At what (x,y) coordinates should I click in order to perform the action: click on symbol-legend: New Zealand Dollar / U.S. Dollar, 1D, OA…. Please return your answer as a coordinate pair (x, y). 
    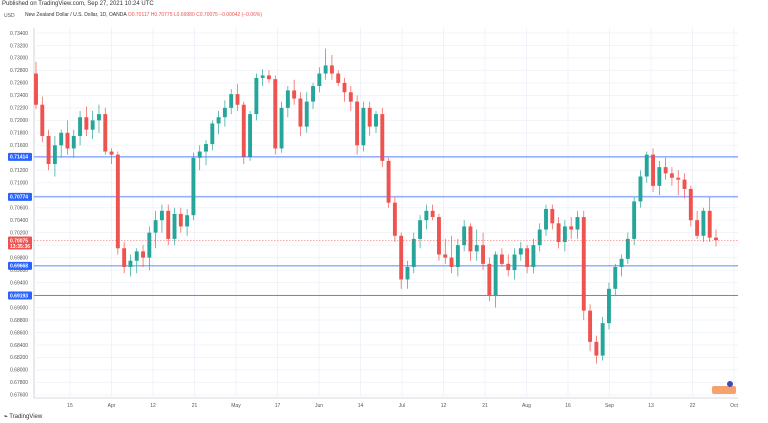
    Looking at the image, I should click on (143, 15).